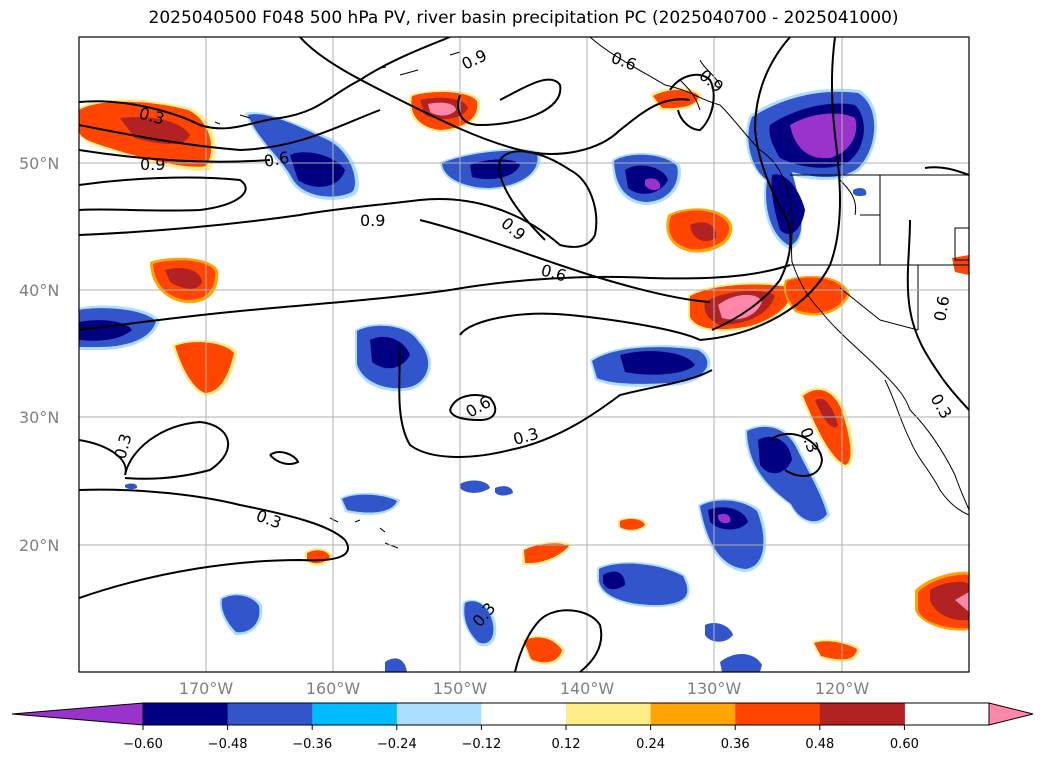  Describe the element at coordinates (77, 714) in the screenshot. I see `colorbar-extend-low` at that location.